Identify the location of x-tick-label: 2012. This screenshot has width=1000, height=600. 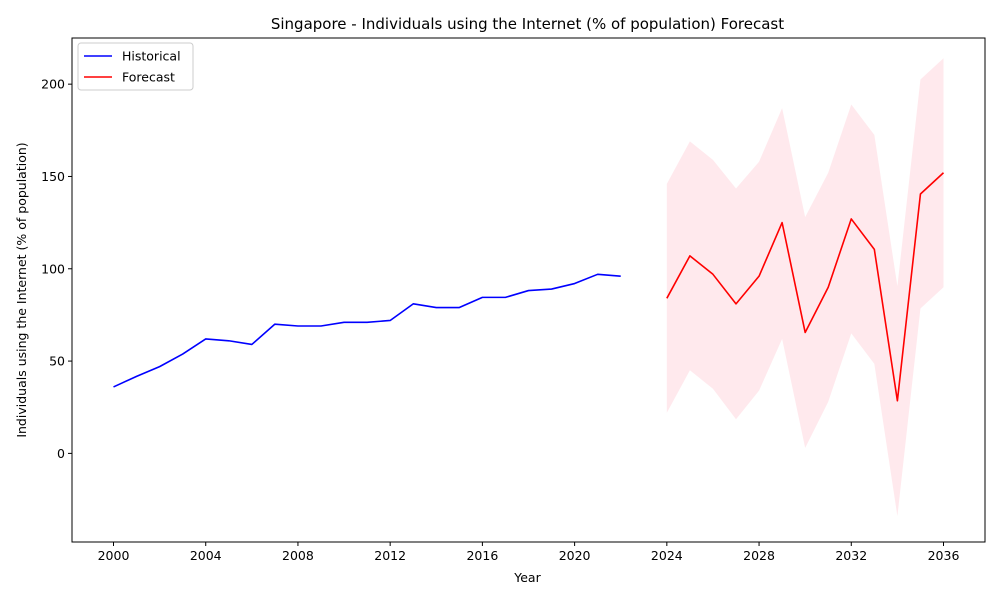
(390, 555).